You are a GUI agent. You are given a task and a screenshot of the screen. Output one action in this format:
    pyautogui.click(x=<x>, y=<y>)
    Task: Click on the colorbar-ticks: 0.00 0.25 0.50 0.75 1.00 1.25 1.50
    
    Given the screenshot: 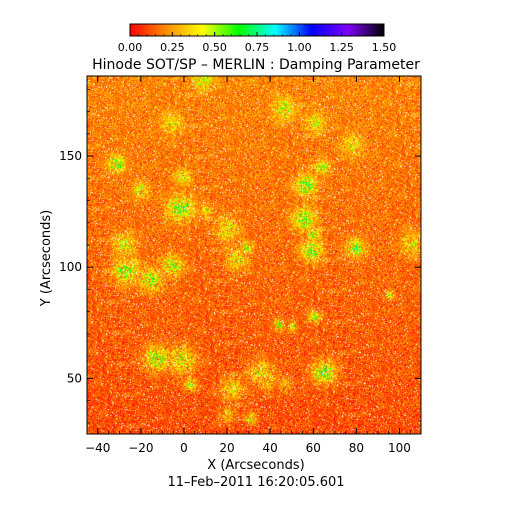 What is the action you would take?
    pyautogui.click(x=257, y=43)
    